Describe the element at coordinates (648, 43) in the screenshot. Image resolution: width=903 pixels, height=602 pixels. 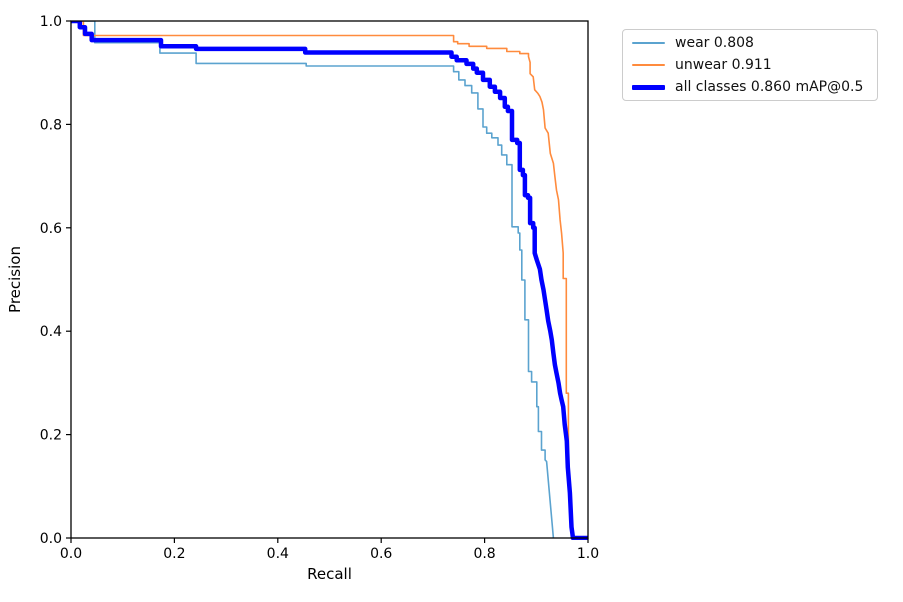
I see `legend-line-wear` at that location.